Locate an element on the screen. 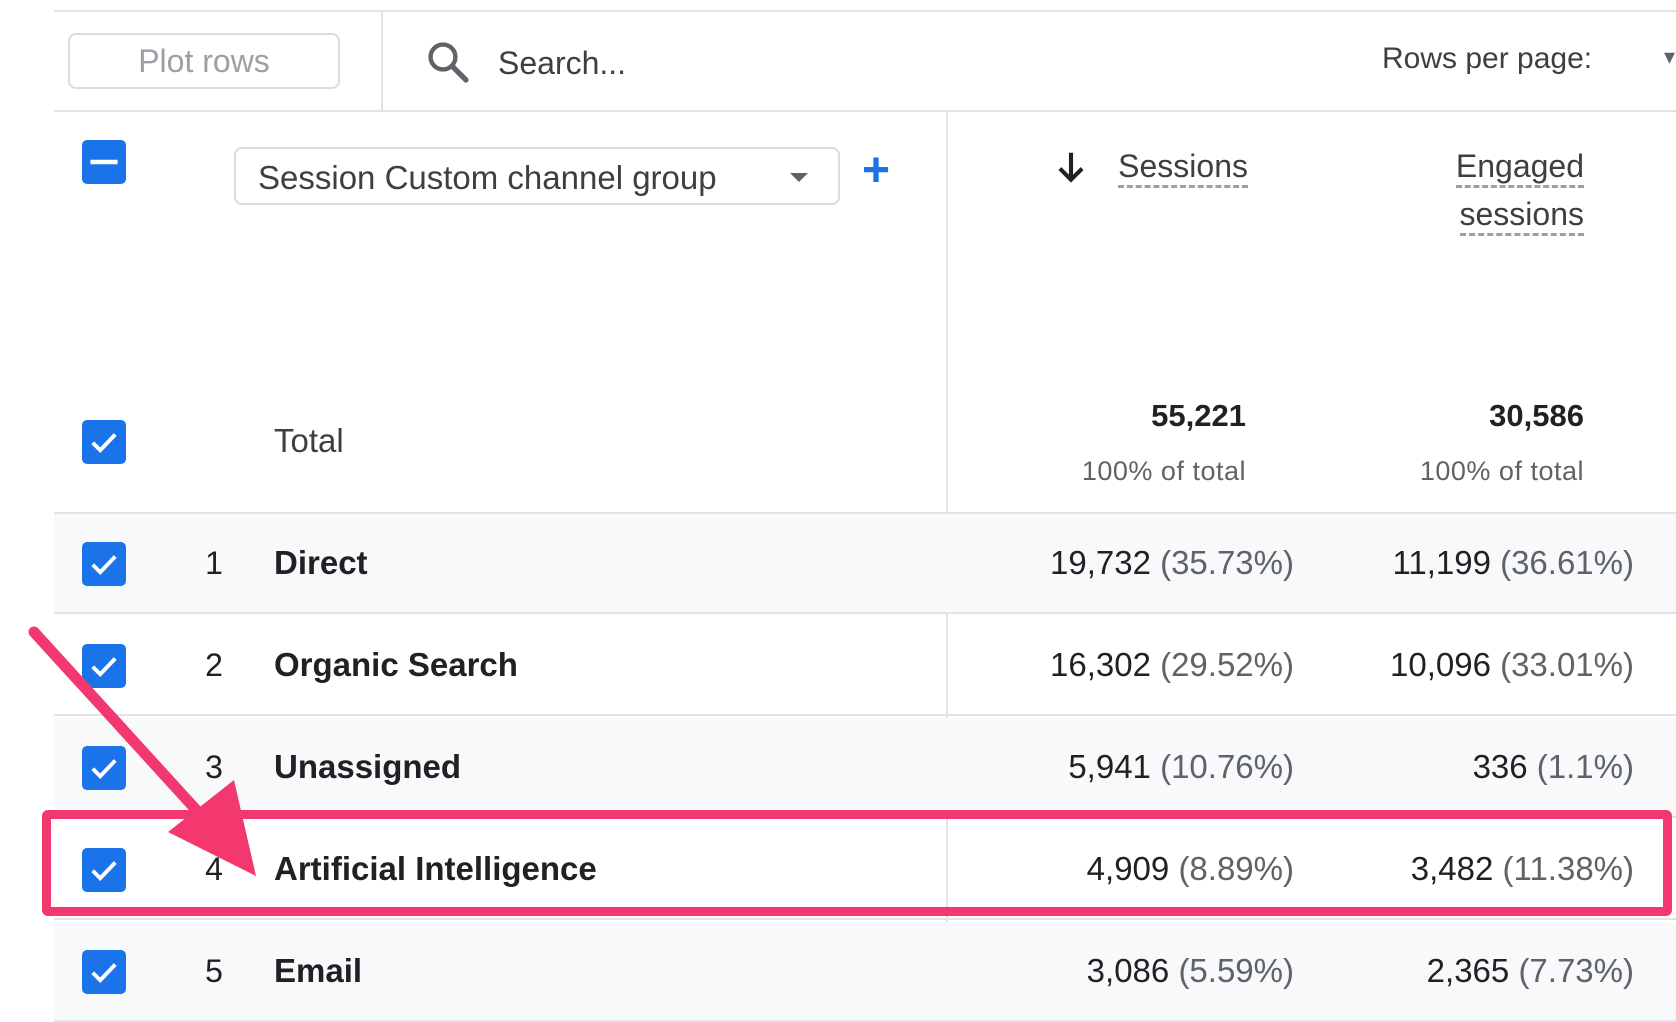 This screenshot has width=1676, height=1022. toolbar-top-divider is located at coordinates (865, 11).